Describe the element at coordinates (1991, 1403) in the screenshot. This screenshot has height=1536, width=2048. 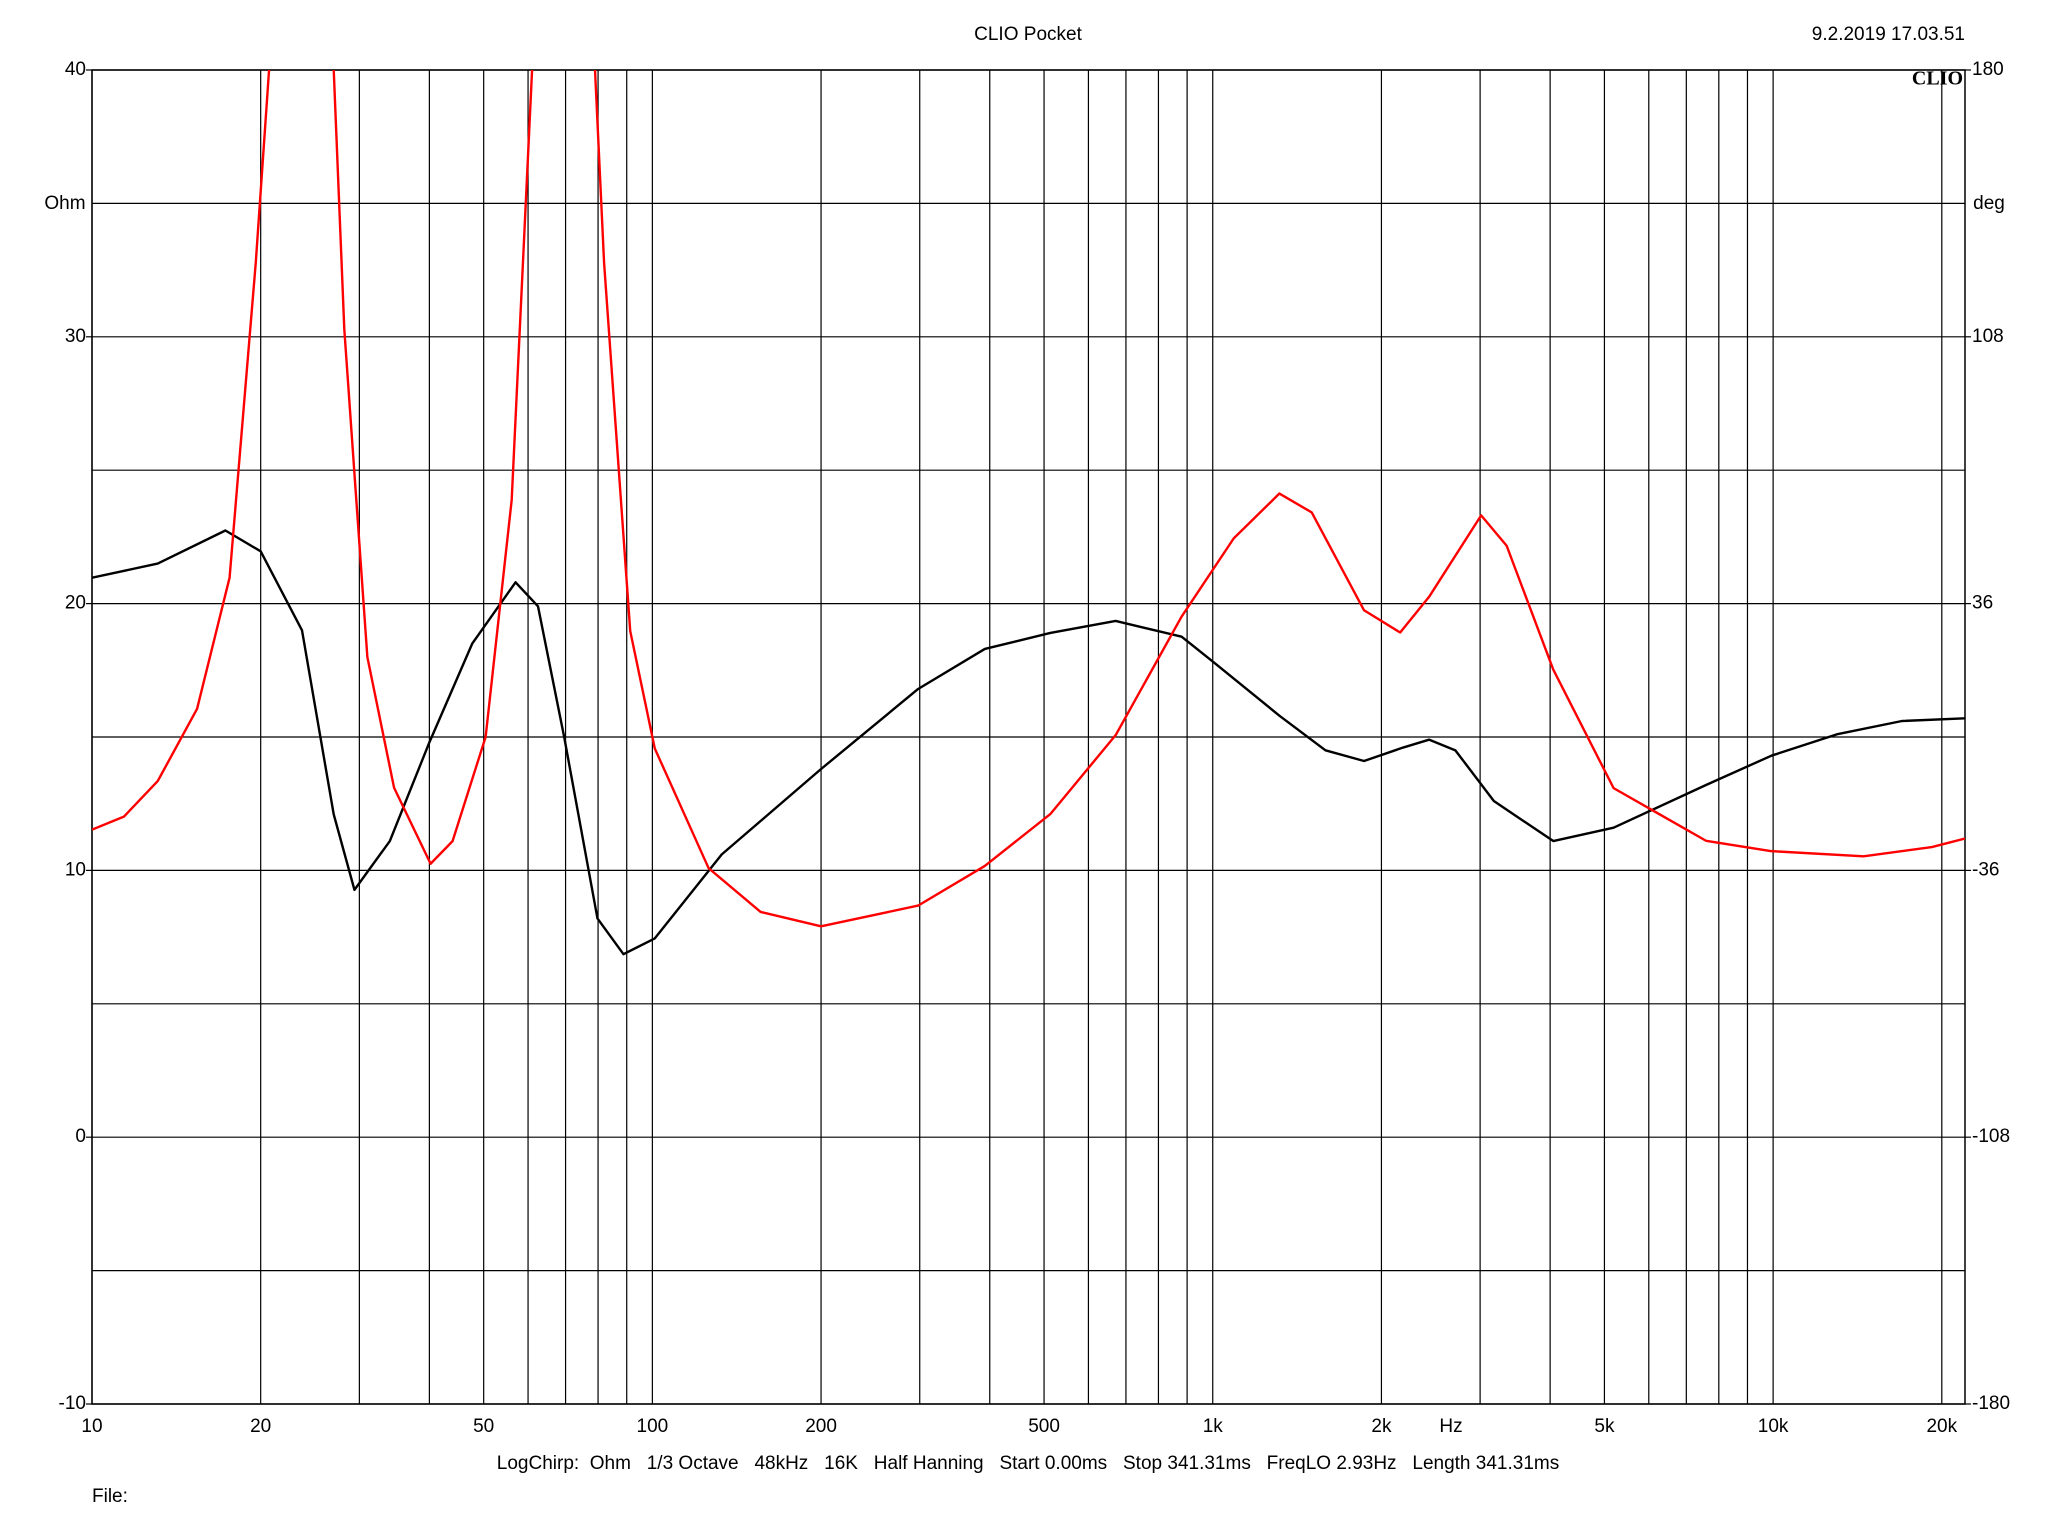
I see `y2-tick-label: -180` at that location.